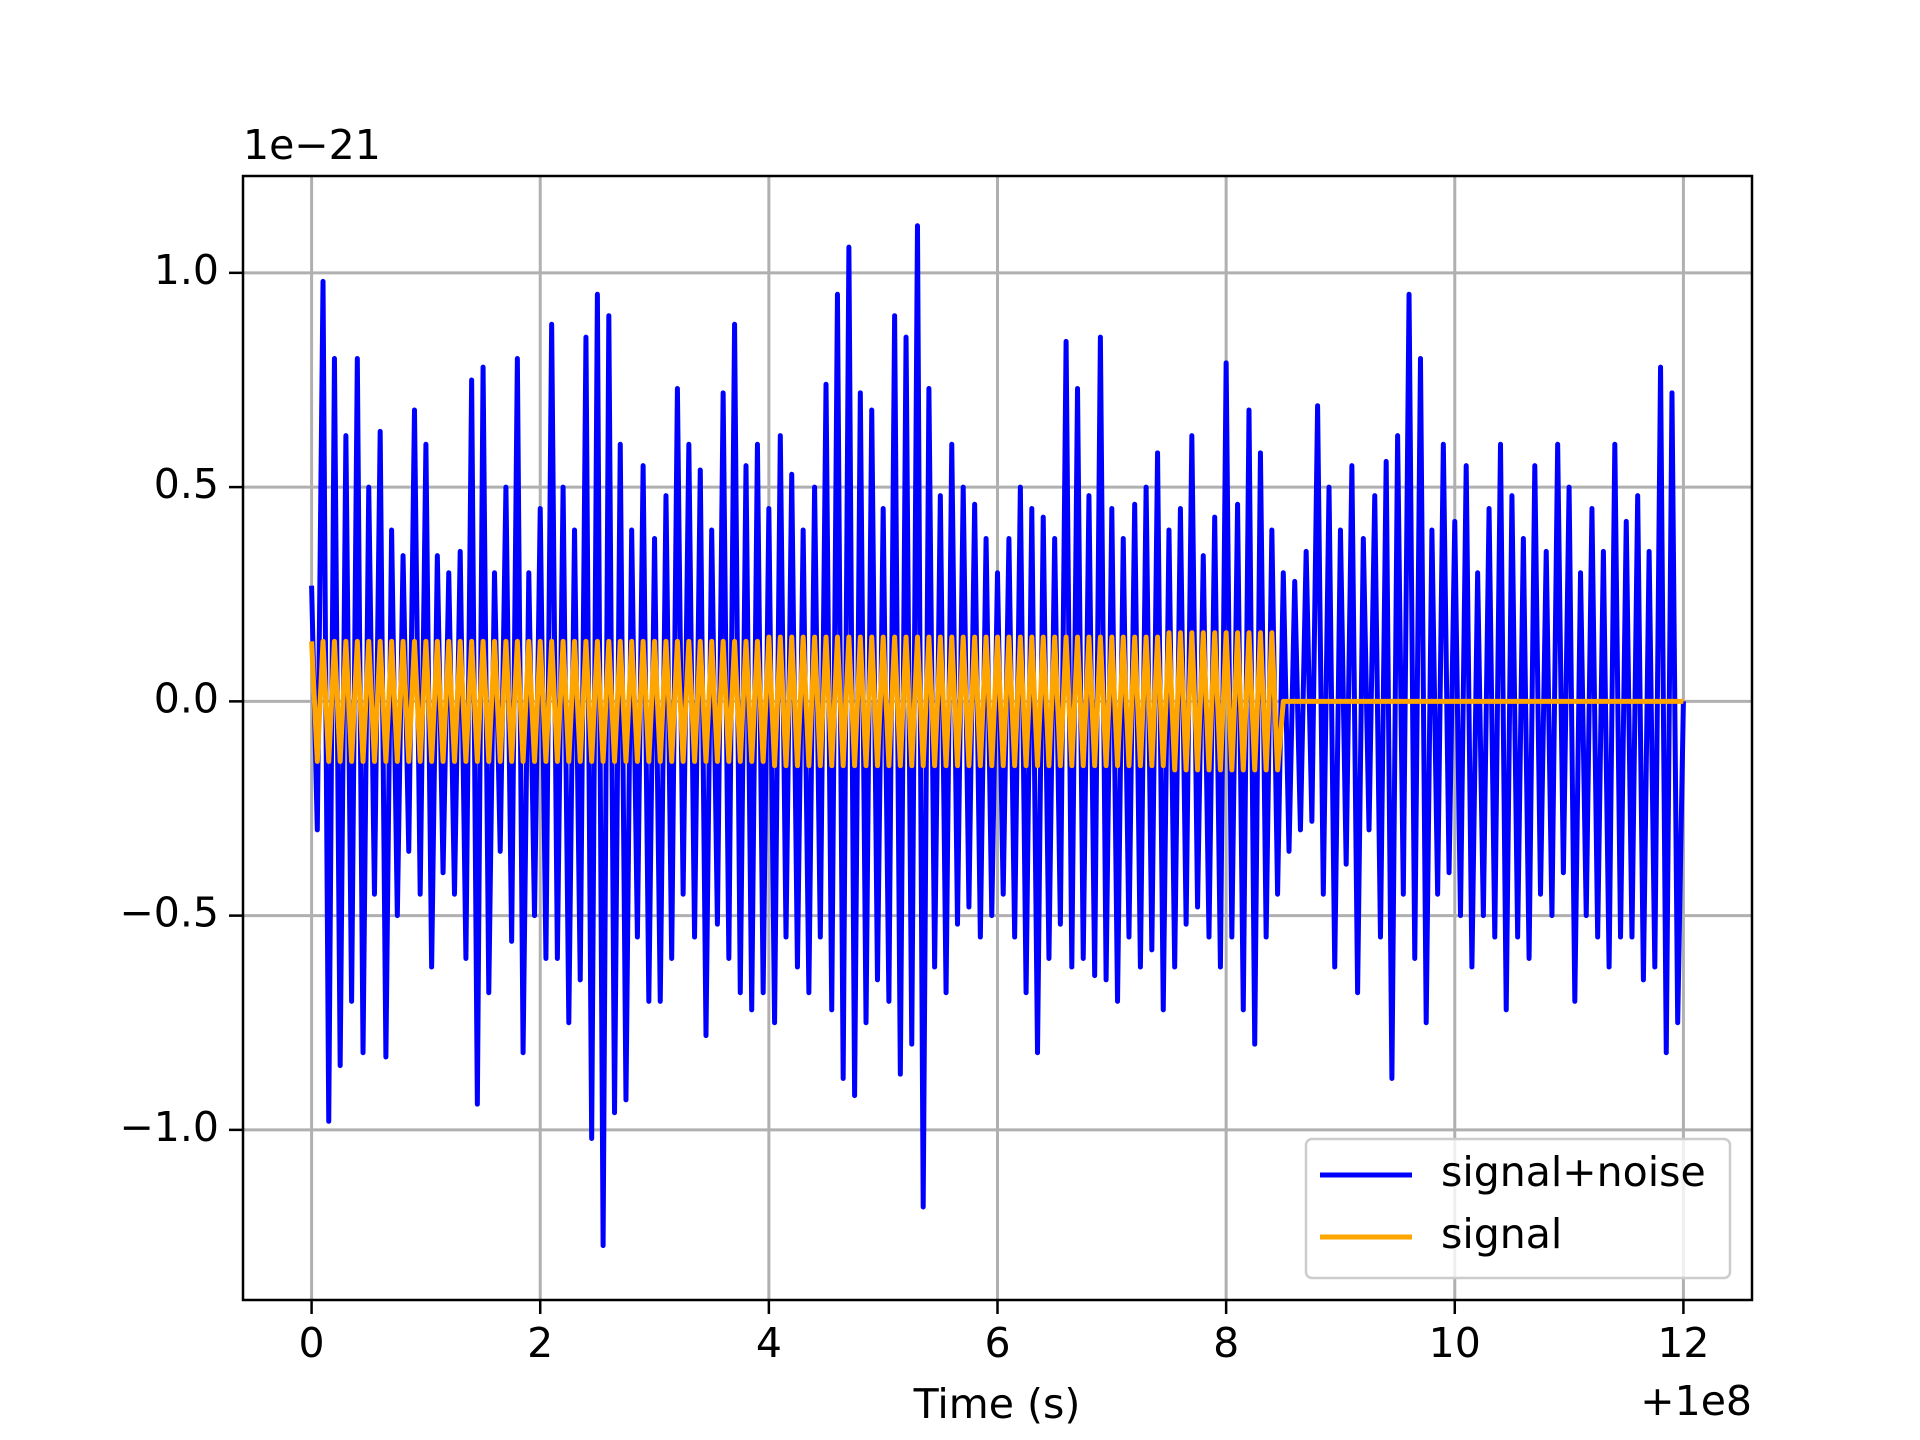  I want to click on y-offset-label: 1e−21, so click(312, 145).